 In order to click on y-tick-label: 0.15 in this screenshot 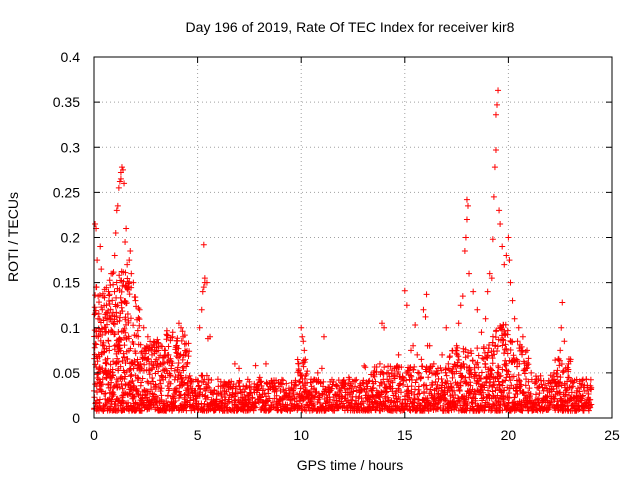, I will do `click(66, 283)`.